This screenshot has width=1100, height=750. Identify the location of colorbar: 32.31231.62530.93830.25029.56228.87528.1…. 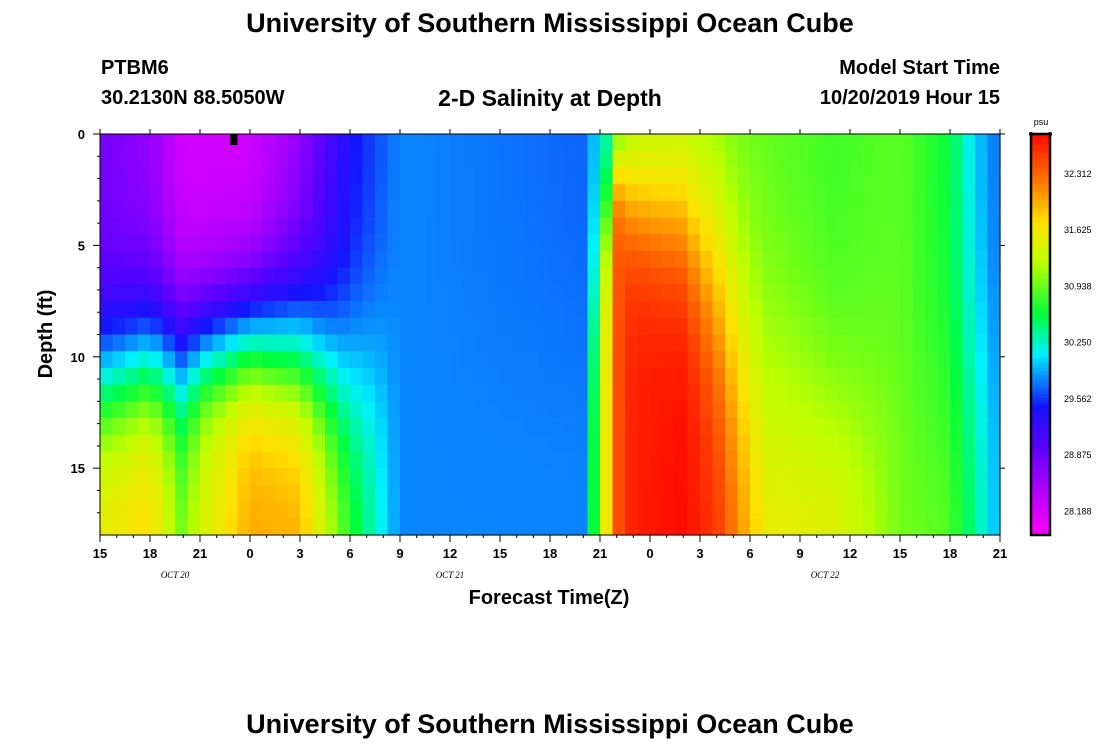
(1060, 334).